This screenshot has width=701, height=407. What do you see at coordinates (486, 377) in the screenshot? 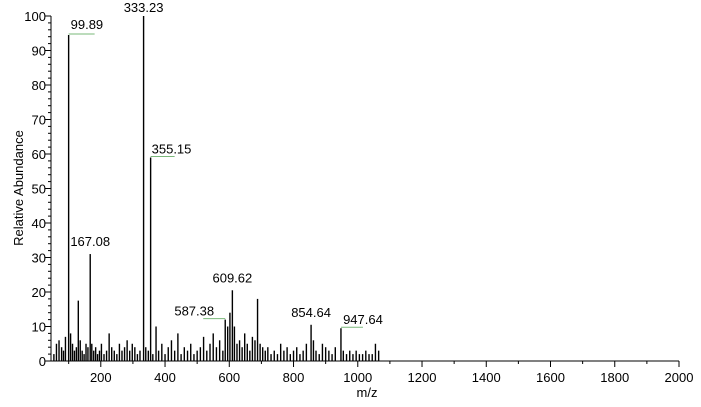
I see `x-tick-label: 1400` at bounding box center [486, 377].